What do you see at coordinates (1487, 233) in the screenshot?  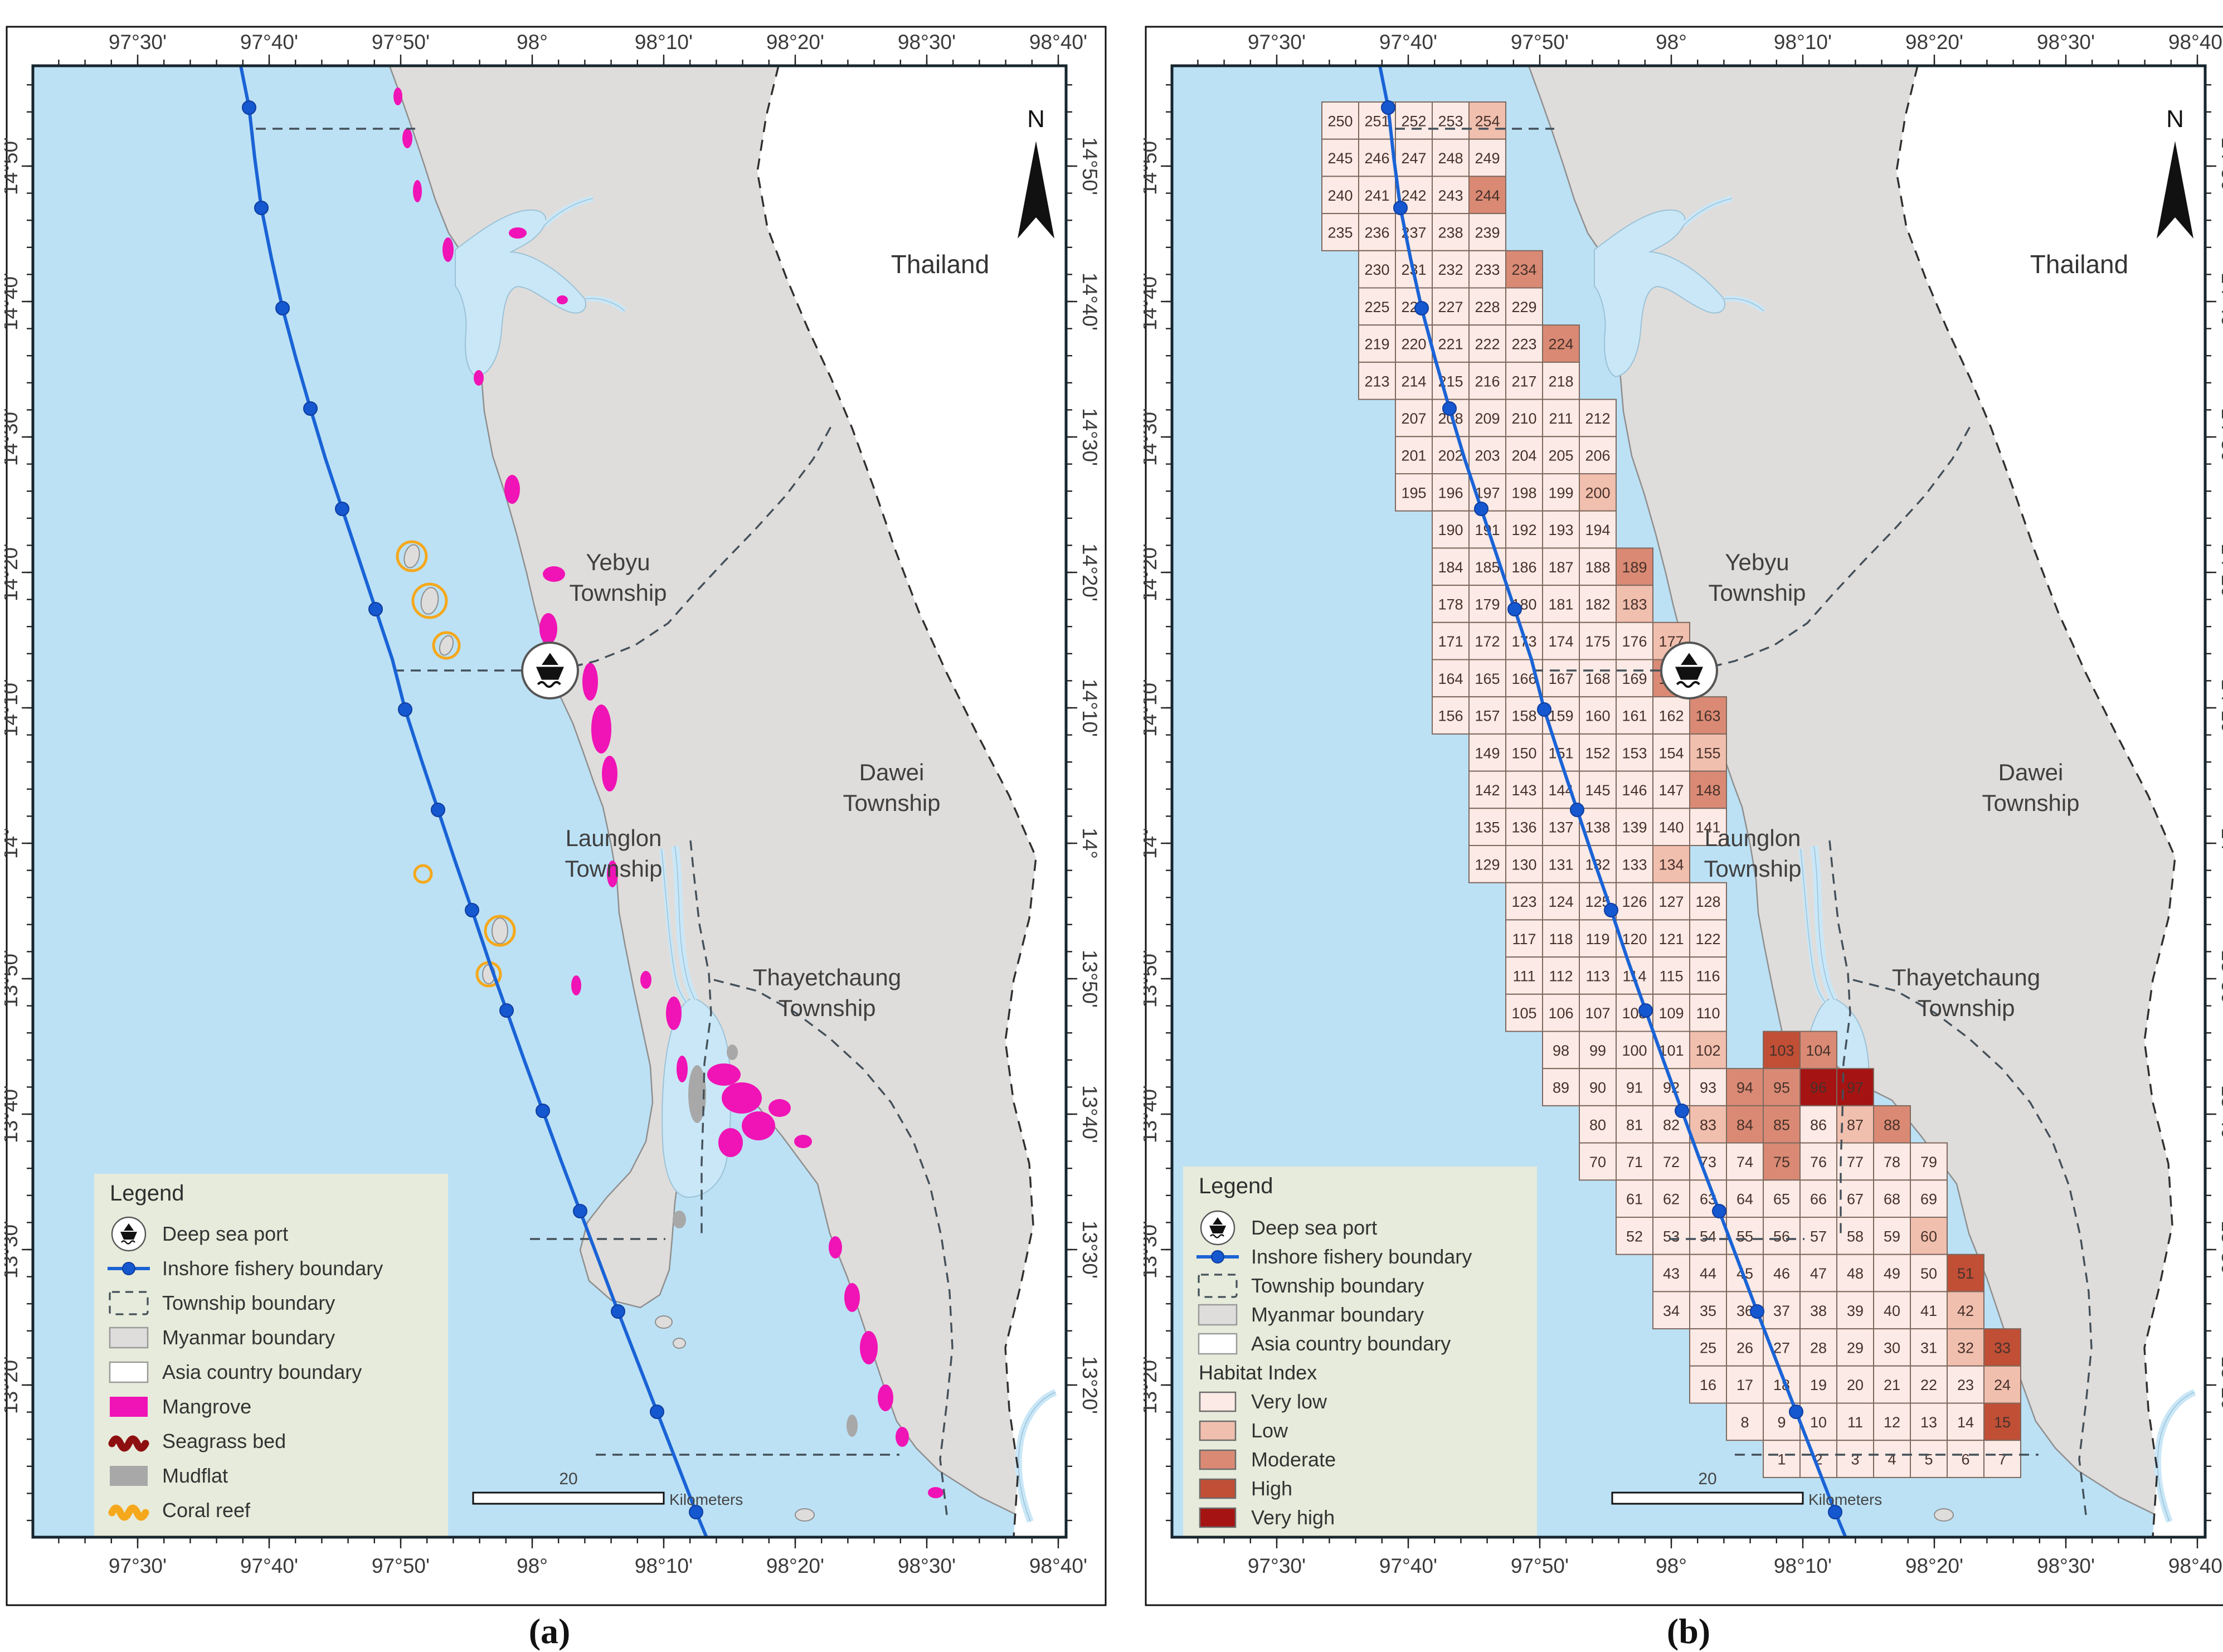 I see `grid-cell-label-239: 239` at bounding box center [1487, 233].